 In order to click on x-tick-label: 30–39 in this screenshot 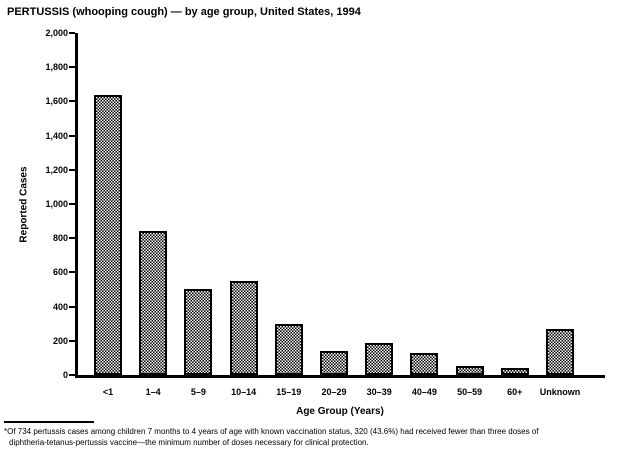, I will do `click(379, 392)`.